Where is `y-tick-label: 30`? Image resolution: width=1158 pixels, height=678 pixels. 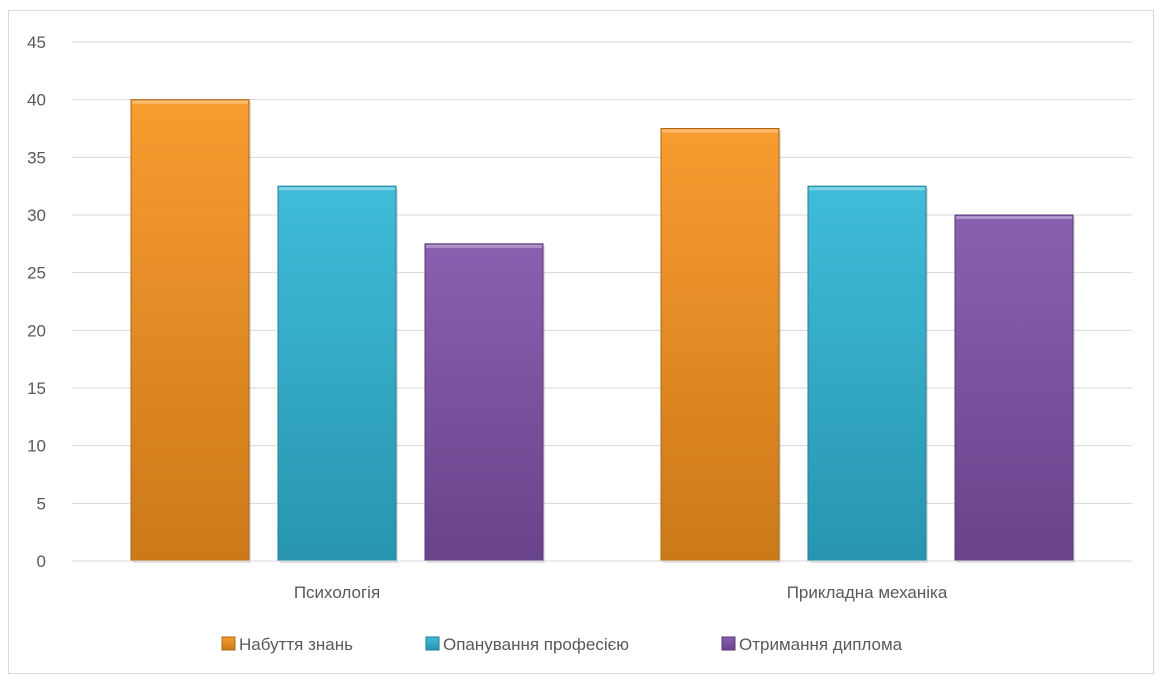
y-tick-label: 30 is located at coordinates (36, 215).